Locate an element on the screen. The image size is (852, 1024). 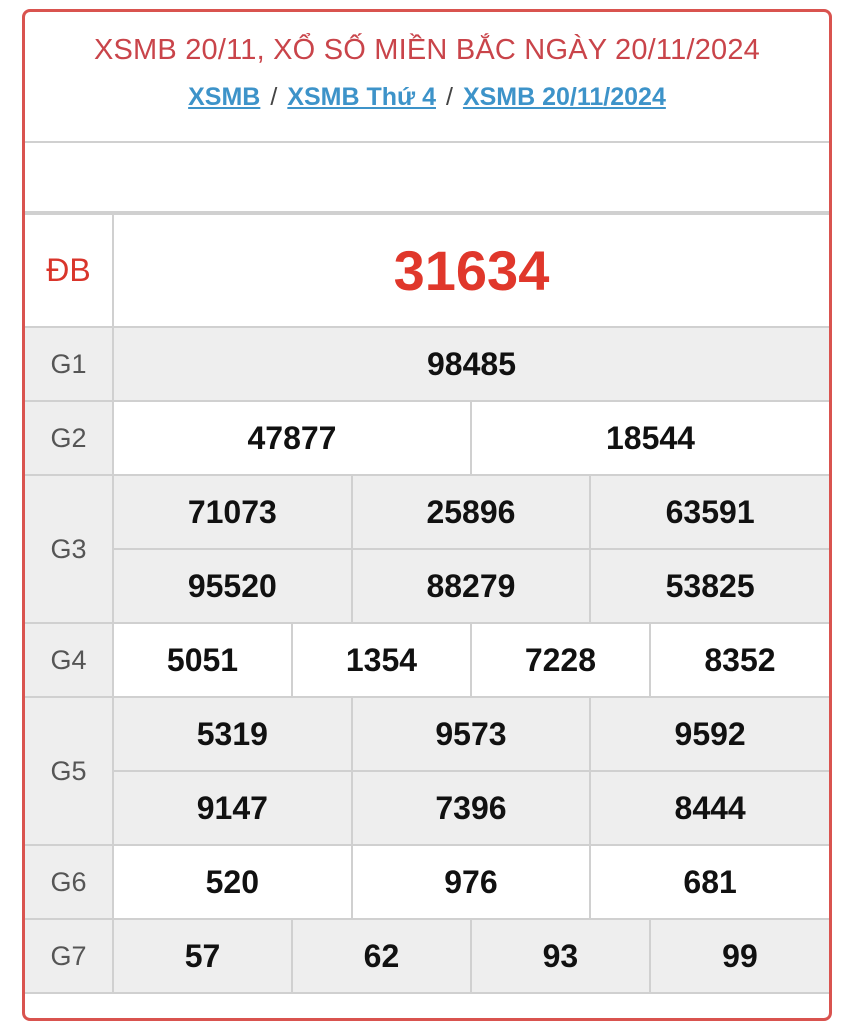
prize-number: 63591 is located at coordinates (709, 512).